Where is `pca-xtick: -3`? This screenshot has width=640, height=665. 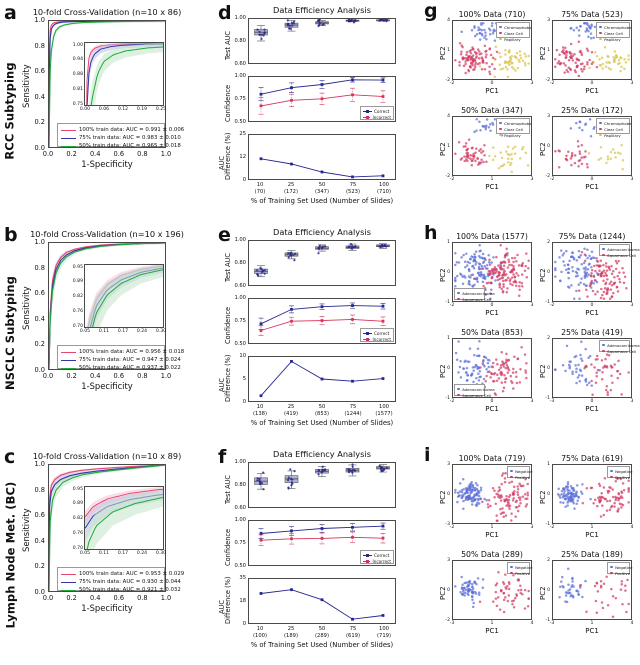 pca-xtick: -3 is located at coordinates (552, 623).